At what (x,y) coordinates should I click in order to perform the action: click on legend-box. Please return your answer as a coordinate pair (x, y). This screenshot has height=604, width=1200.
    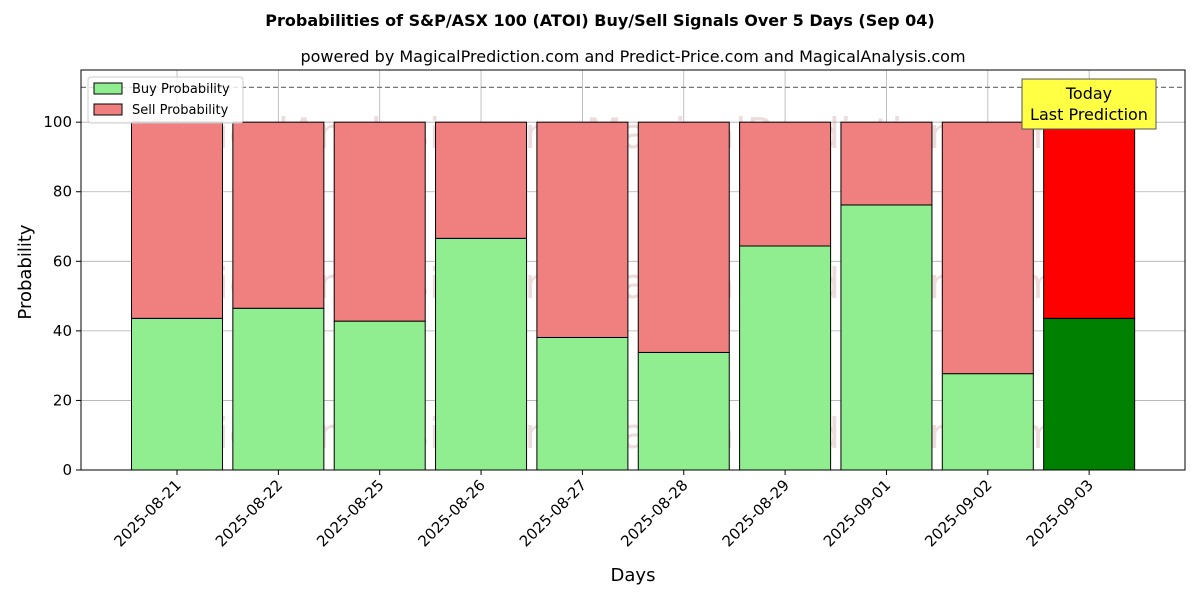
    Looking at the image, I should click on (165, 100).